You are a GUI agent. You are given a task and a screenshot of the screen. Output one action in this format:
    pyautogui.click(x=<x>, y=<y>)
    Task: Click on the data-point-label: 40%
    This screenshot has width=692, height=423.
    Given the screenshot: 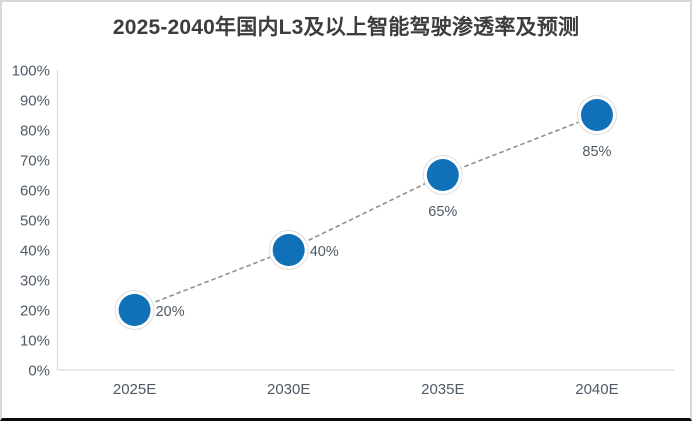 What is the action you would take?
    pyautogui.click(x=324, y=252)
    